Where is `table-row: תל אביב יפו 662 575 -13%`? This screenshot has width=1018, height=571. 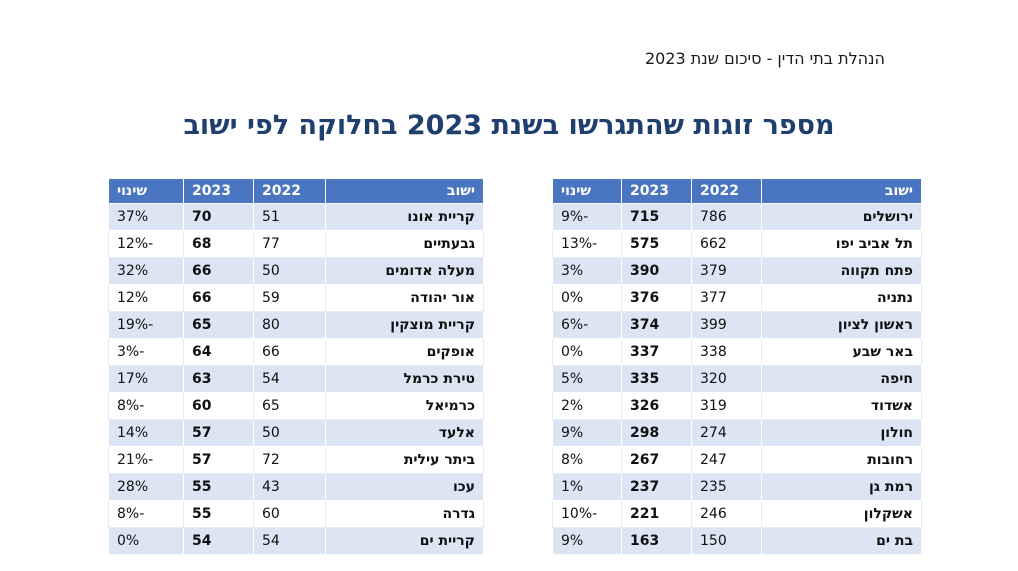 table-row: תל אביב יפו 662 575 -13% is located at coordinates (737, 244).